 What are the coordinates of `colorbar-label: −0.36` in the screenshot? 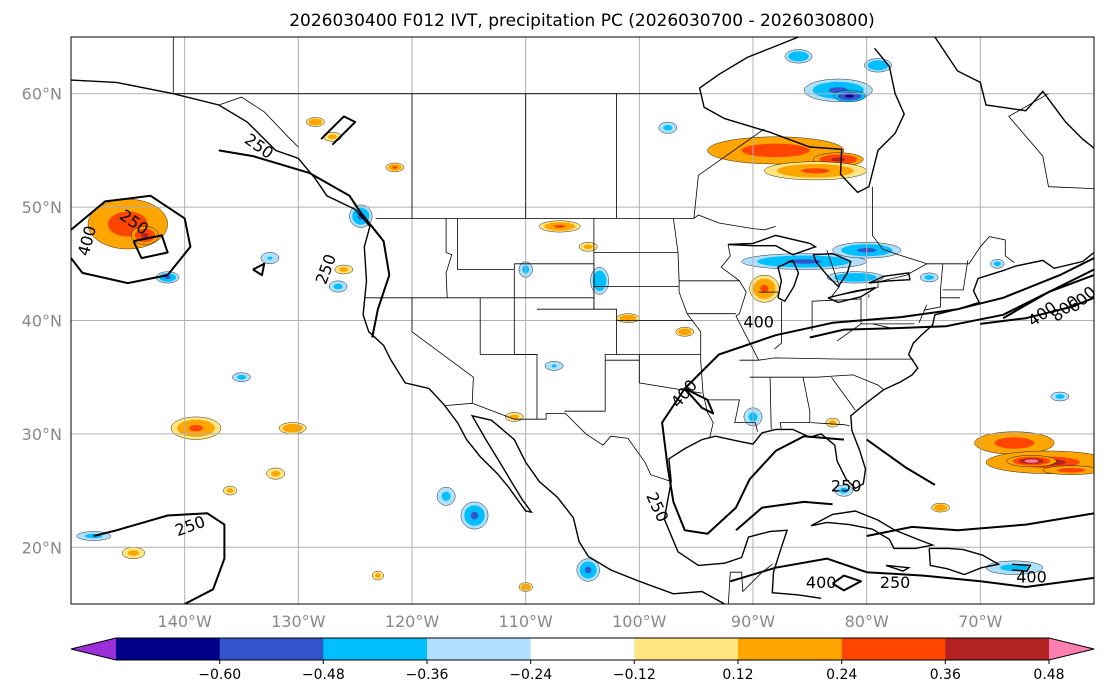 It's located at (427, 675).